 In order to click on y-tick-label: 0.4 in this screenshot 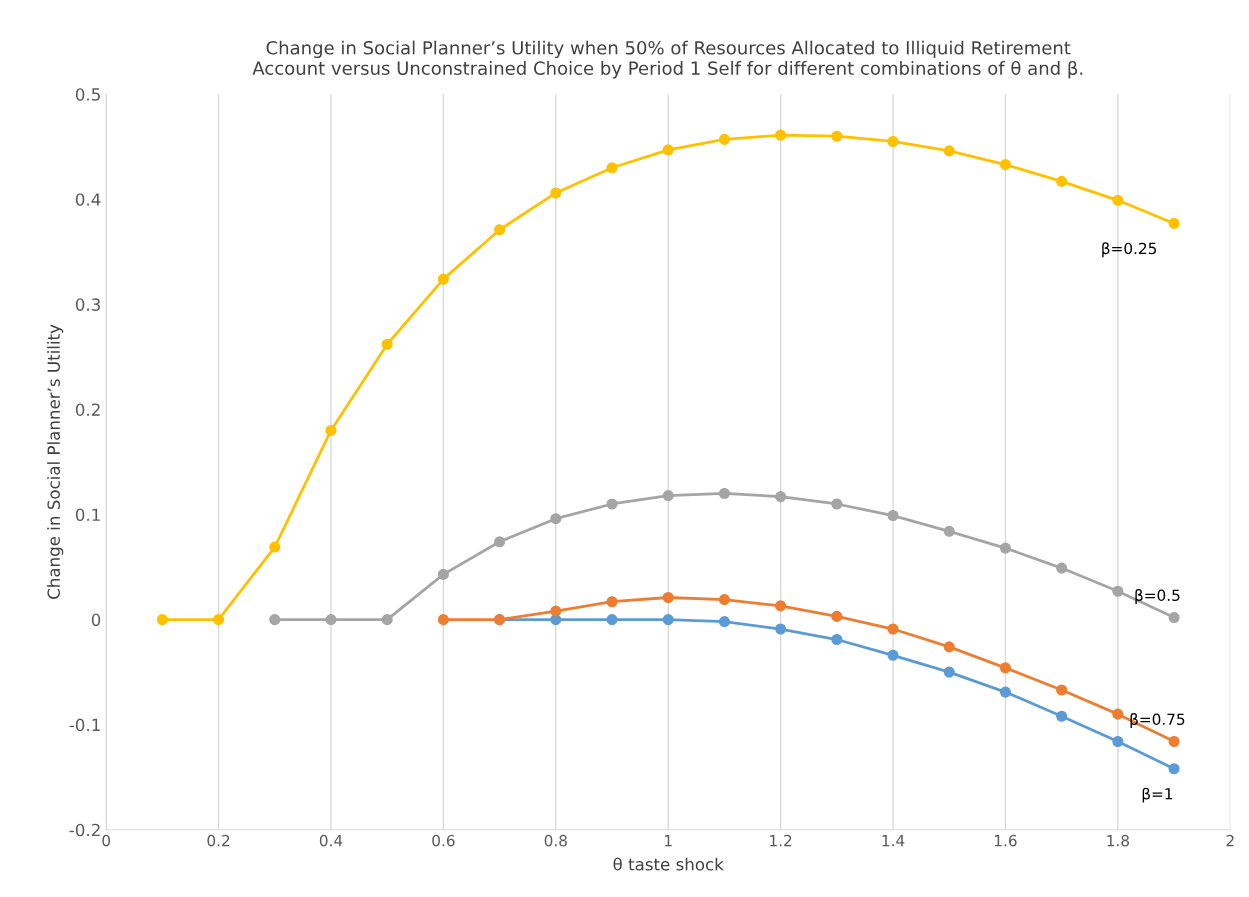, I will do `click(88, 199)`.